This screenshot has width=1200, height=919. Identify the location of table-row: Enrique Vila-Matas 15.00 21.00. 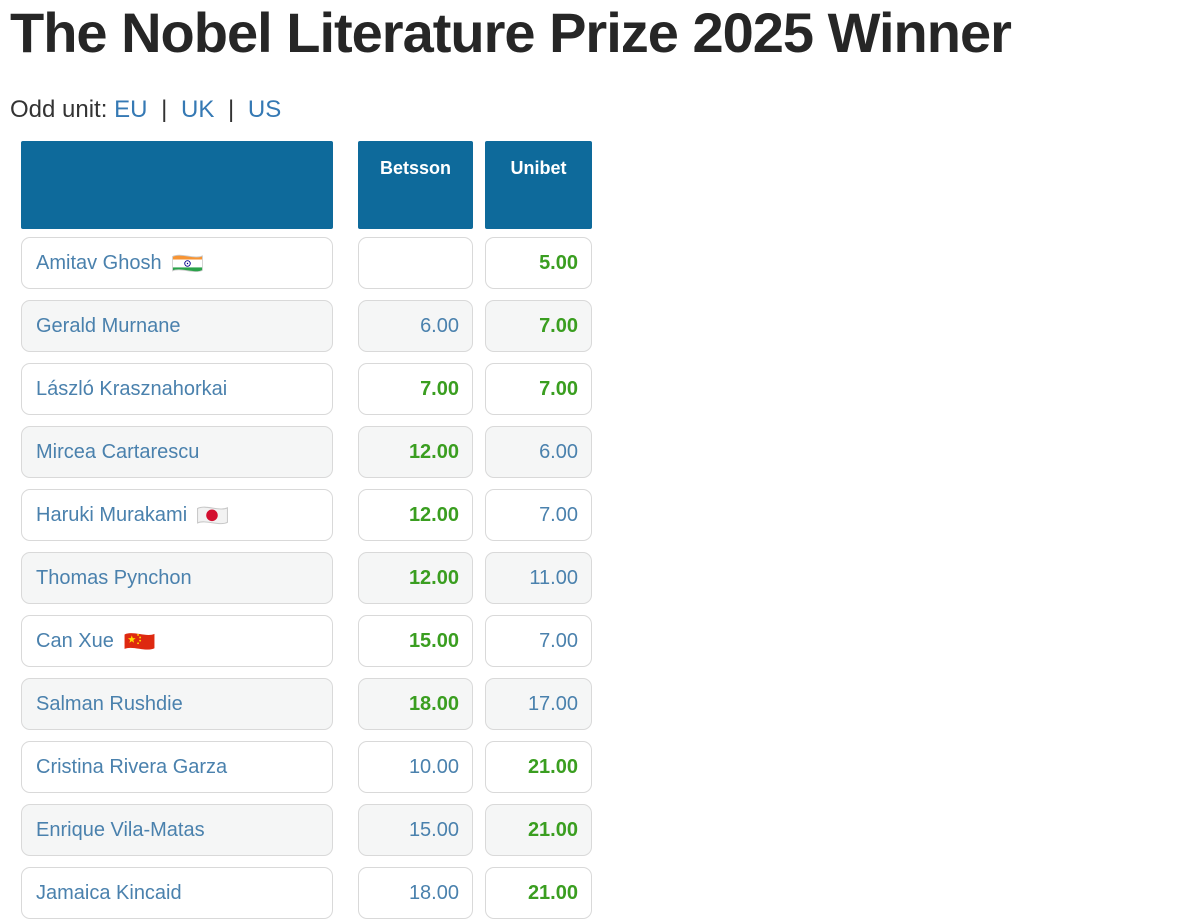
(610, 830).